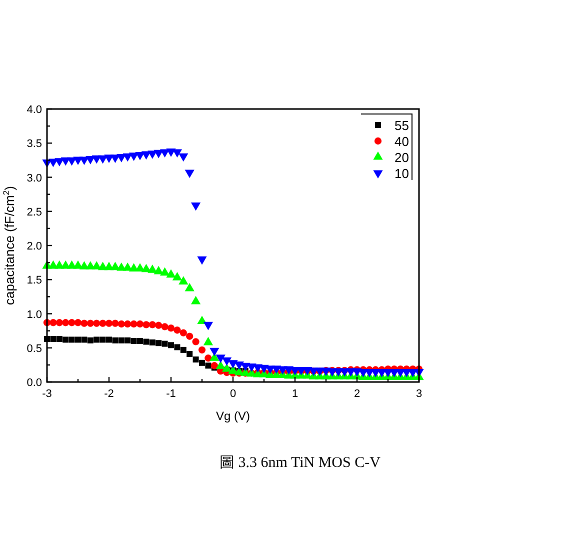 Image resolution: width=565 pixels, height=548 pixels. I want to click on y-tick-label: 3.5, so click(34, 144).